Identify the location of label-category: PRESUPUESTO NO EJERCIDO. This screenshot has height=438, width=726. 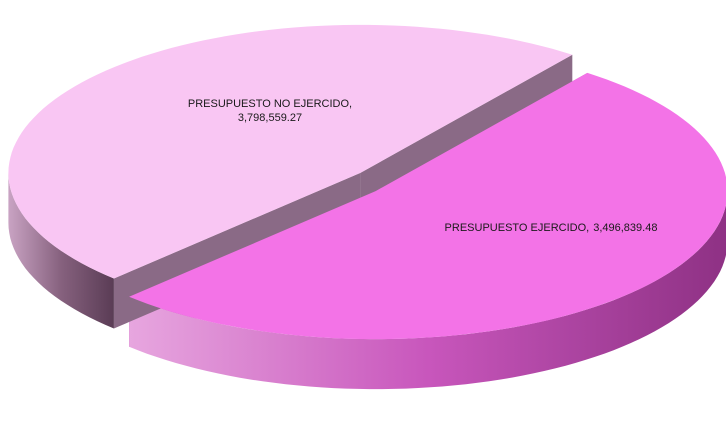
(269, 104).